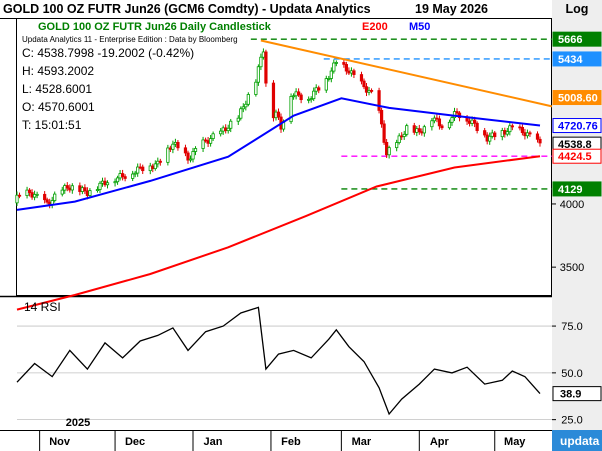 This screenshot has width=602, height=451. What do you see at coordinates (577, 9) in the screenshot?
I see `log-scale-toggle: Log` at bounding box center [577, 9].